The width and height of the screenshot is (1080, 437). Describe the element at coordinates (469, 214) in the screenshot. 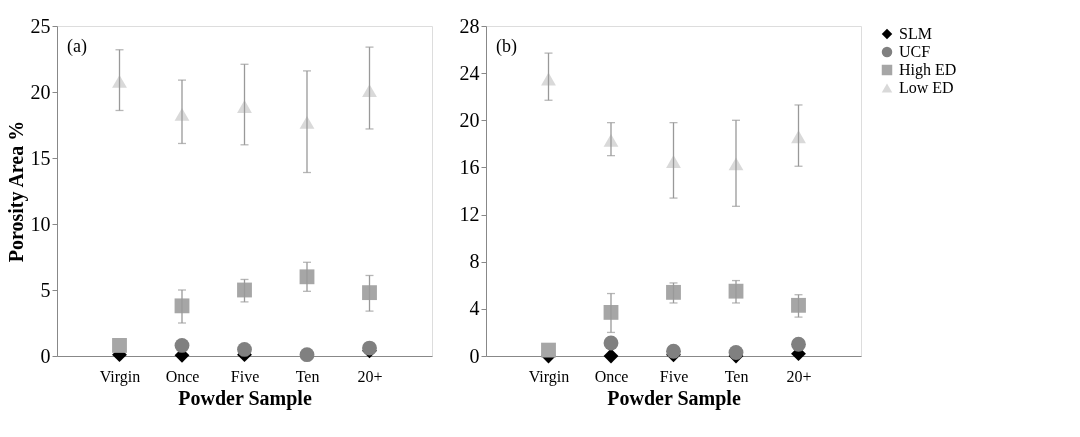

I see `y-tick-label: 12` at that location.